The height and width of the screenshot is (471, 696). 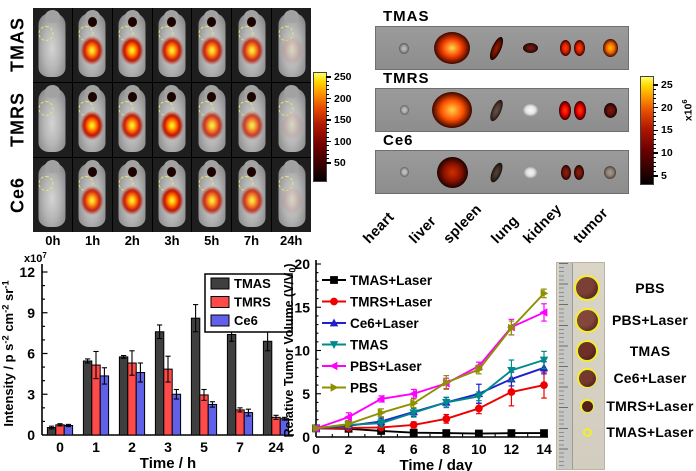 What do you see at coordinates (340, 163) in the screenshot?
I see `colorbar-tick-label: 50` at bounding box center [340, 163].